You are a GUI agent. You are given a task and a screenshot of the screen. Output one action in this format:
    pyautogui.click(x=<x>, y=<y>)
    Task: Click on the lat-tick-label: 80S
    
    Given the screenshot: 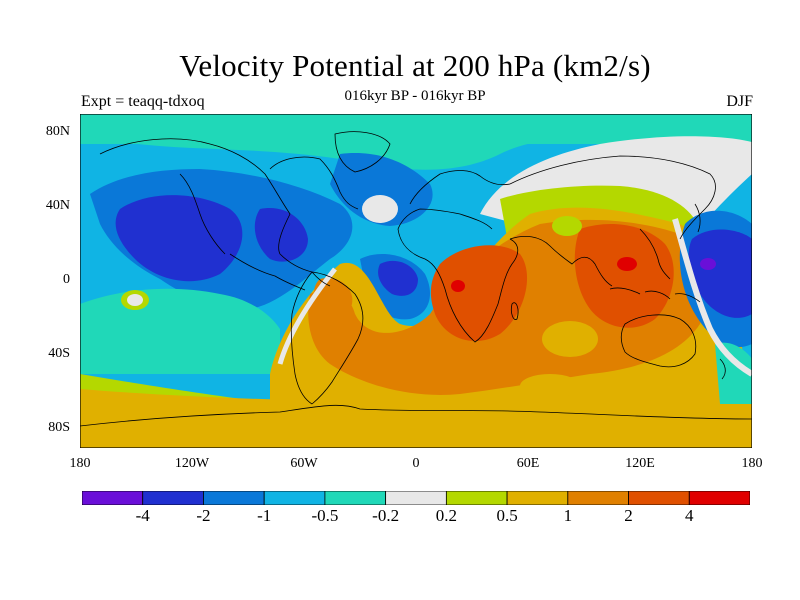 What is the action you would take?
    pyautogui.click(x=59, y=428)
    